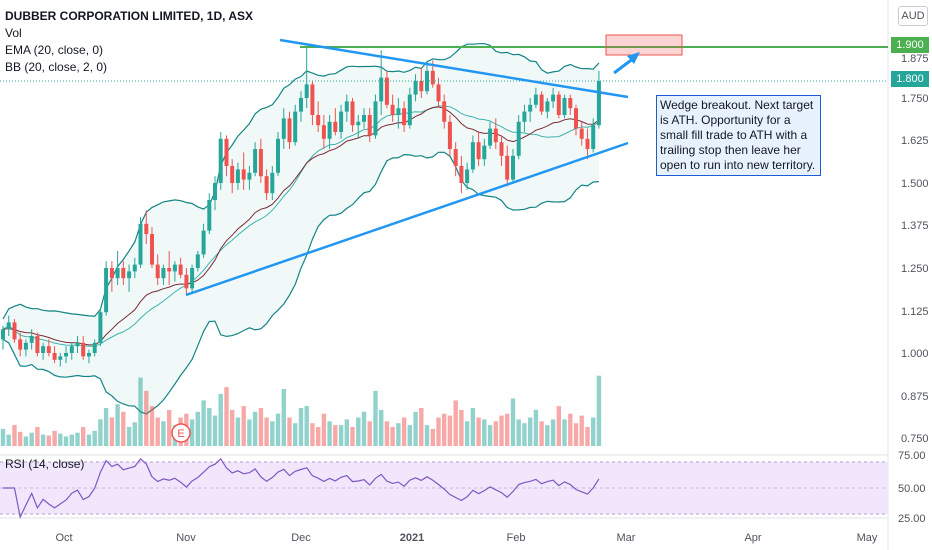 The width and height of the screenshot is (932, 550). Describe the element at coordinates (454, 68) in the screenshot. I see `wedge-upper-trendline` at that location.